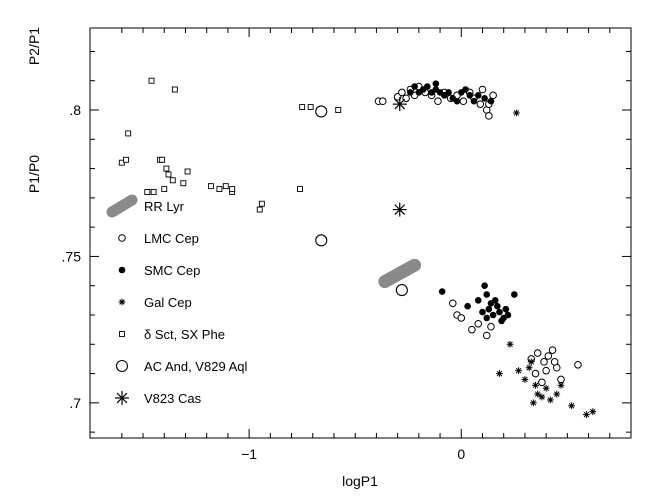 The image size is (666, 501). I want to click on legend-label: SMC Cep, so click(172, 270).